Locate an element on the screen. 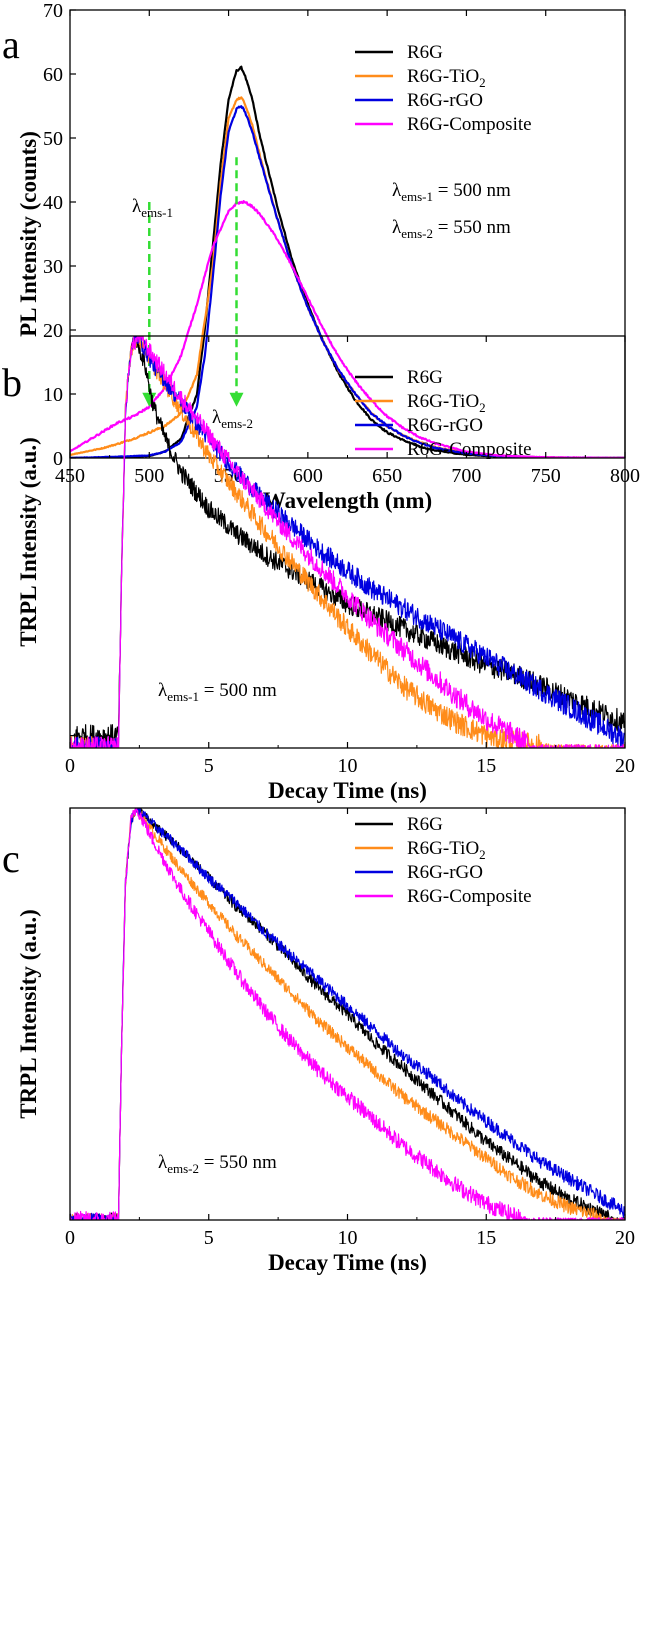 The width and height of the screenshot is (667, 1628). y-axis-label: PL Intensity (counts) is located at coordinates (28, 234).